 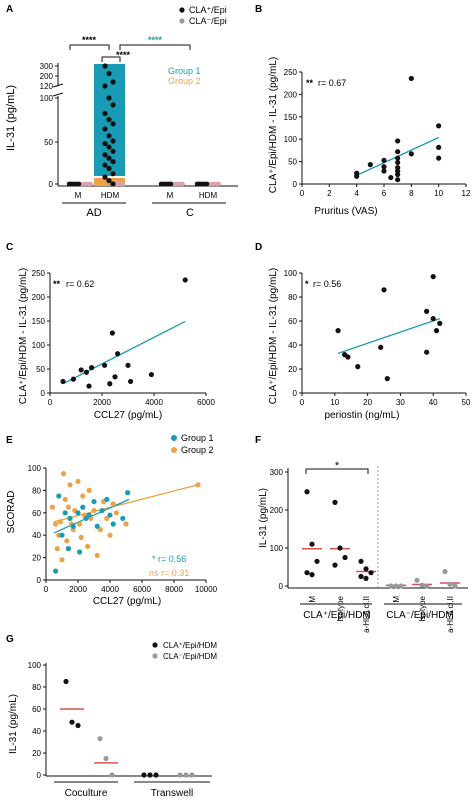 I want to click on y-tick-label: 40, so click(x=36, y=731).